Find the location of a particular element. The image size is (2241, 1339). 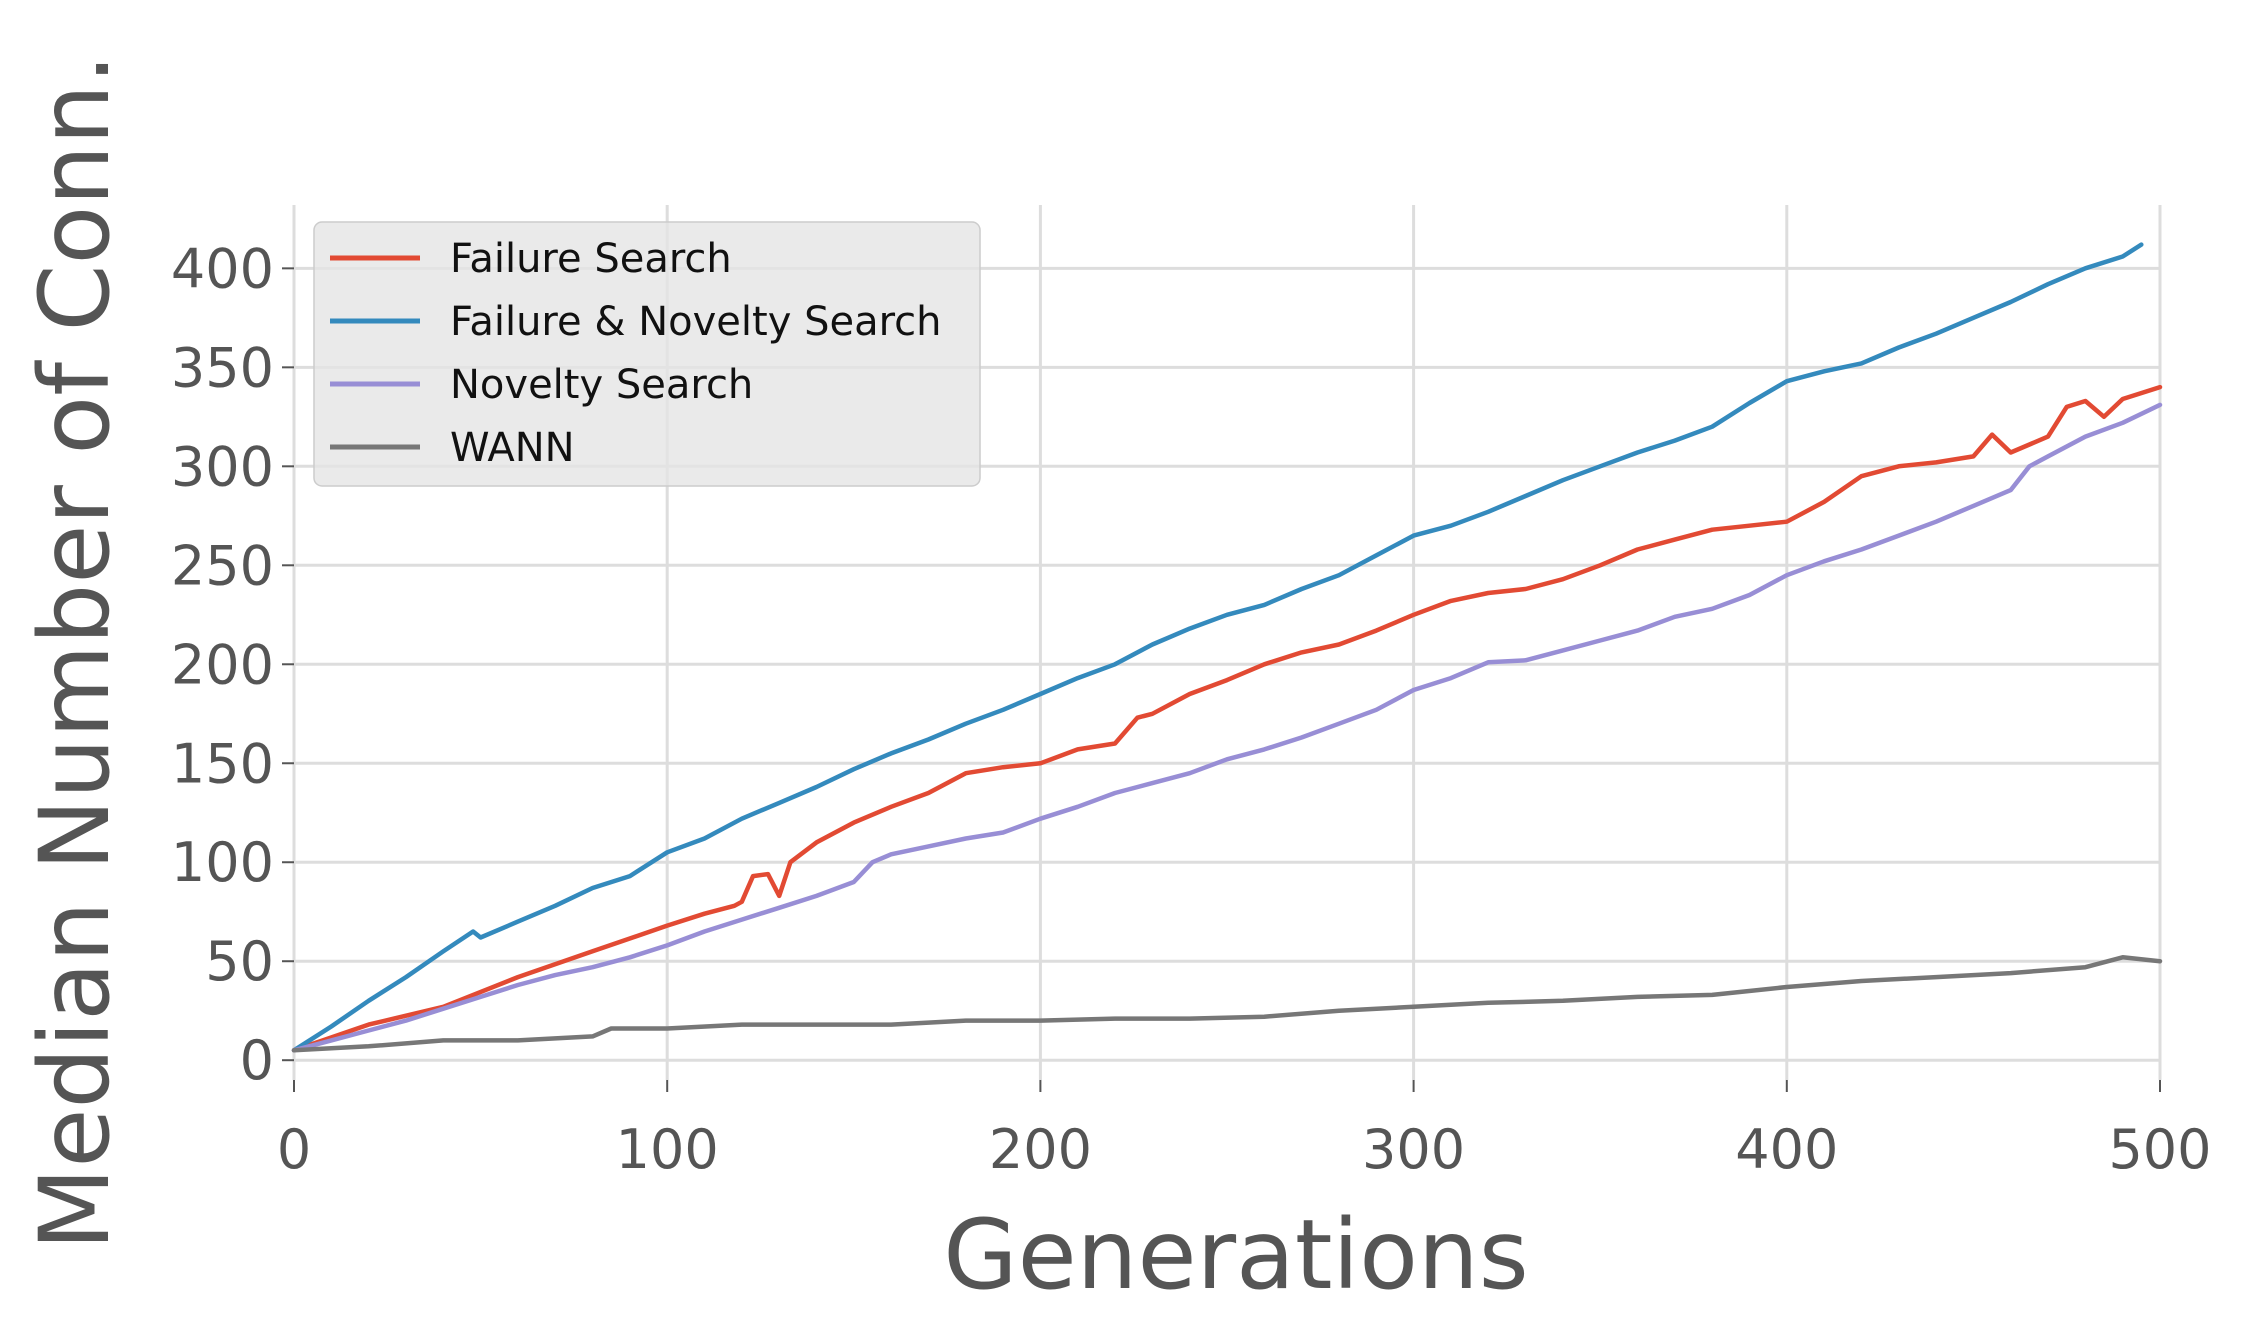

x-tick-label: 500 is located at coordinates (2159, 1149).